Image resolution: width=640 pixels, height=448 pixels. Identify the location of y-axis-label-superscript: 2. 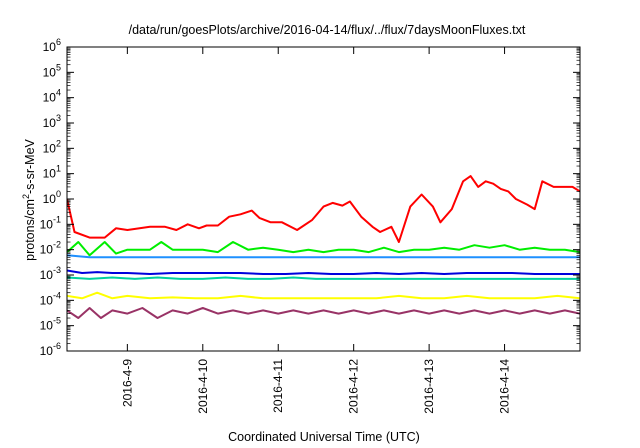
(26, 196).